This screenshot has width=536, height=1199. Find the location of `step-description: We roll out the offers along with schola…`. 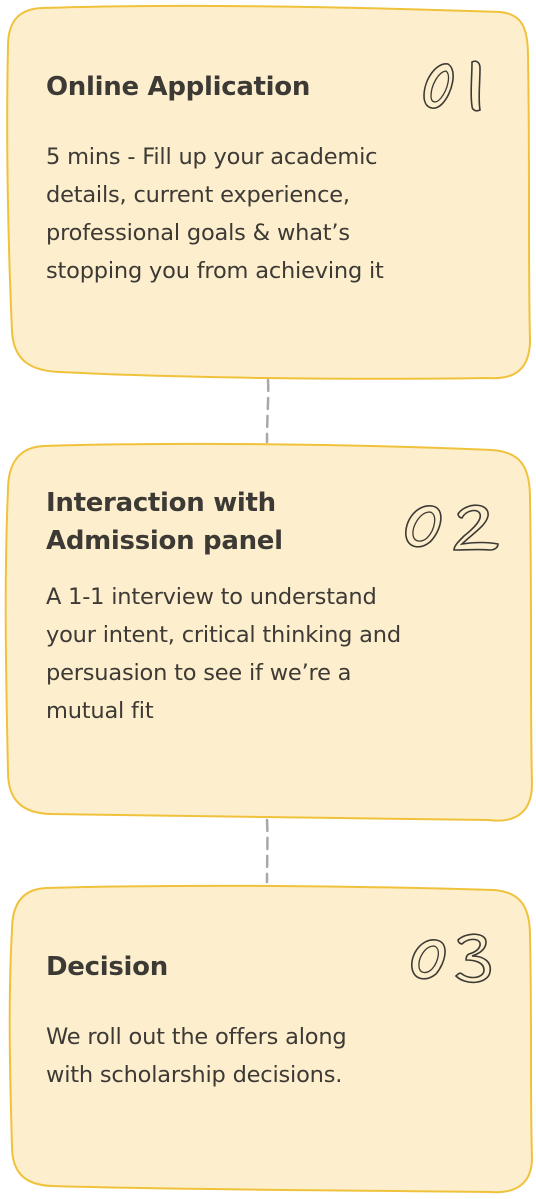

step-description: We roll out the offers along with schola… is located at coordinates (196, 1056).